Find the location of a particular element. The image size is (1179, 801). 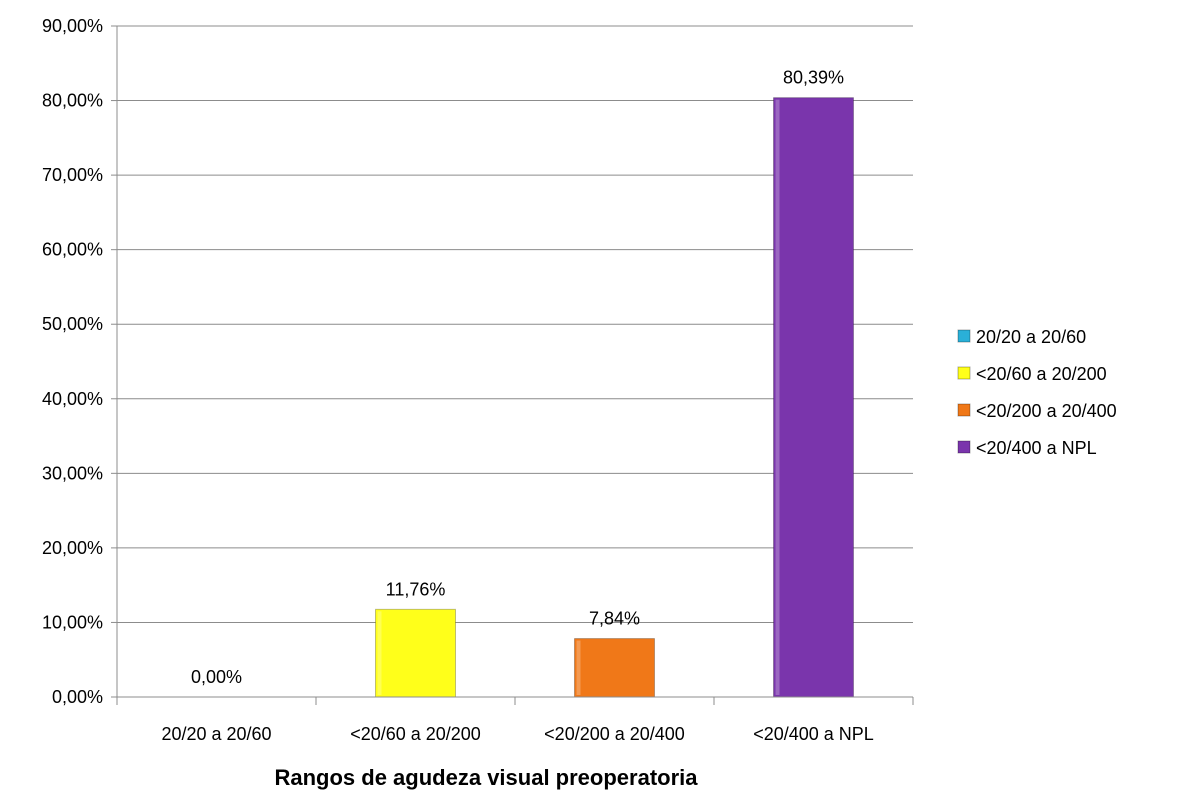

data-label: 80,39% is located at coordinates (813, 78).